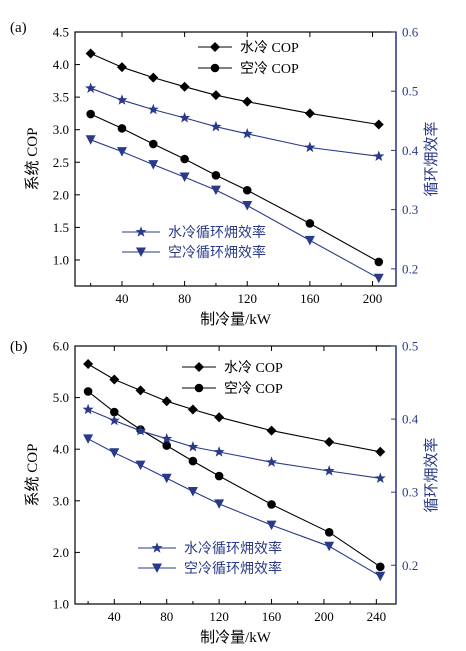  Describe the element at coordinates (114, 616) in the screenshot. I see `x-tick-label: 40` at that location.